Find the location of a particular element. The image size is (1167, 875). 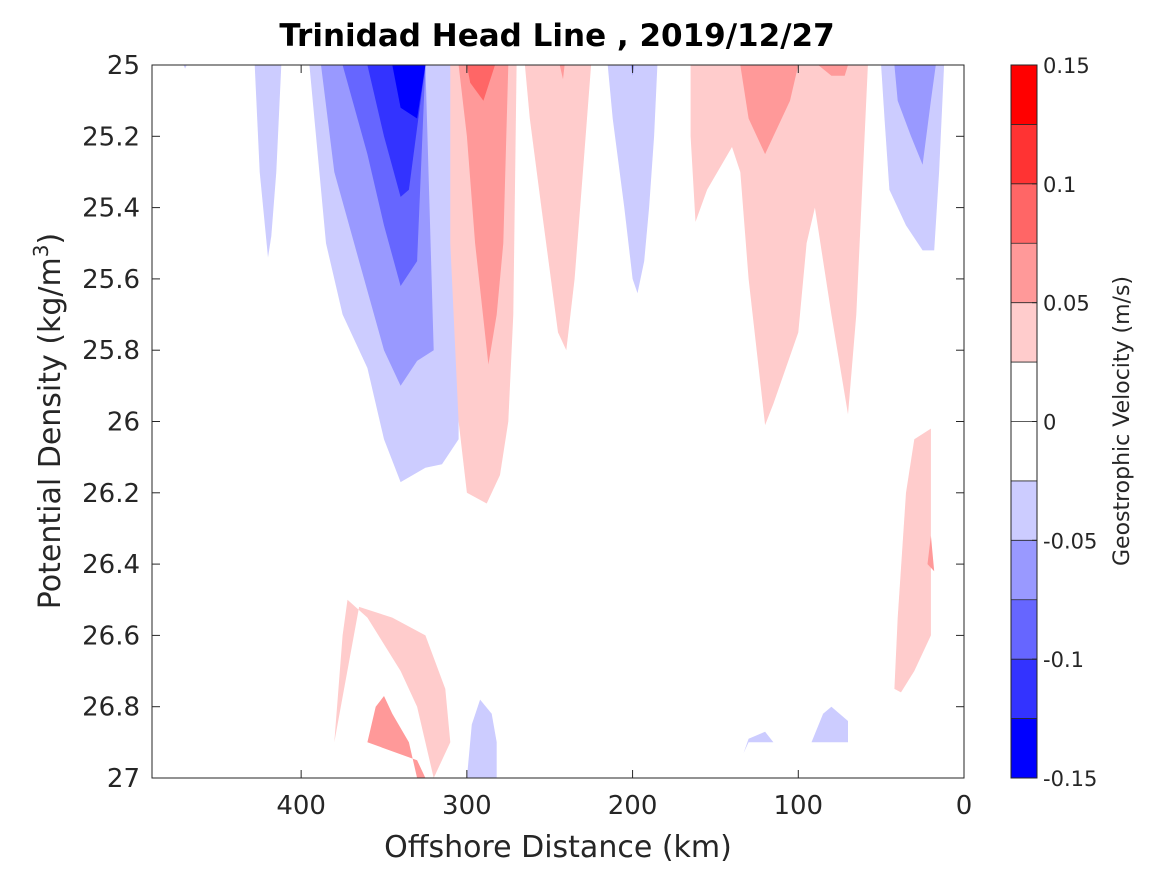

colorbar-tick-label: -0.15 is located at coordinates (1070, 779).